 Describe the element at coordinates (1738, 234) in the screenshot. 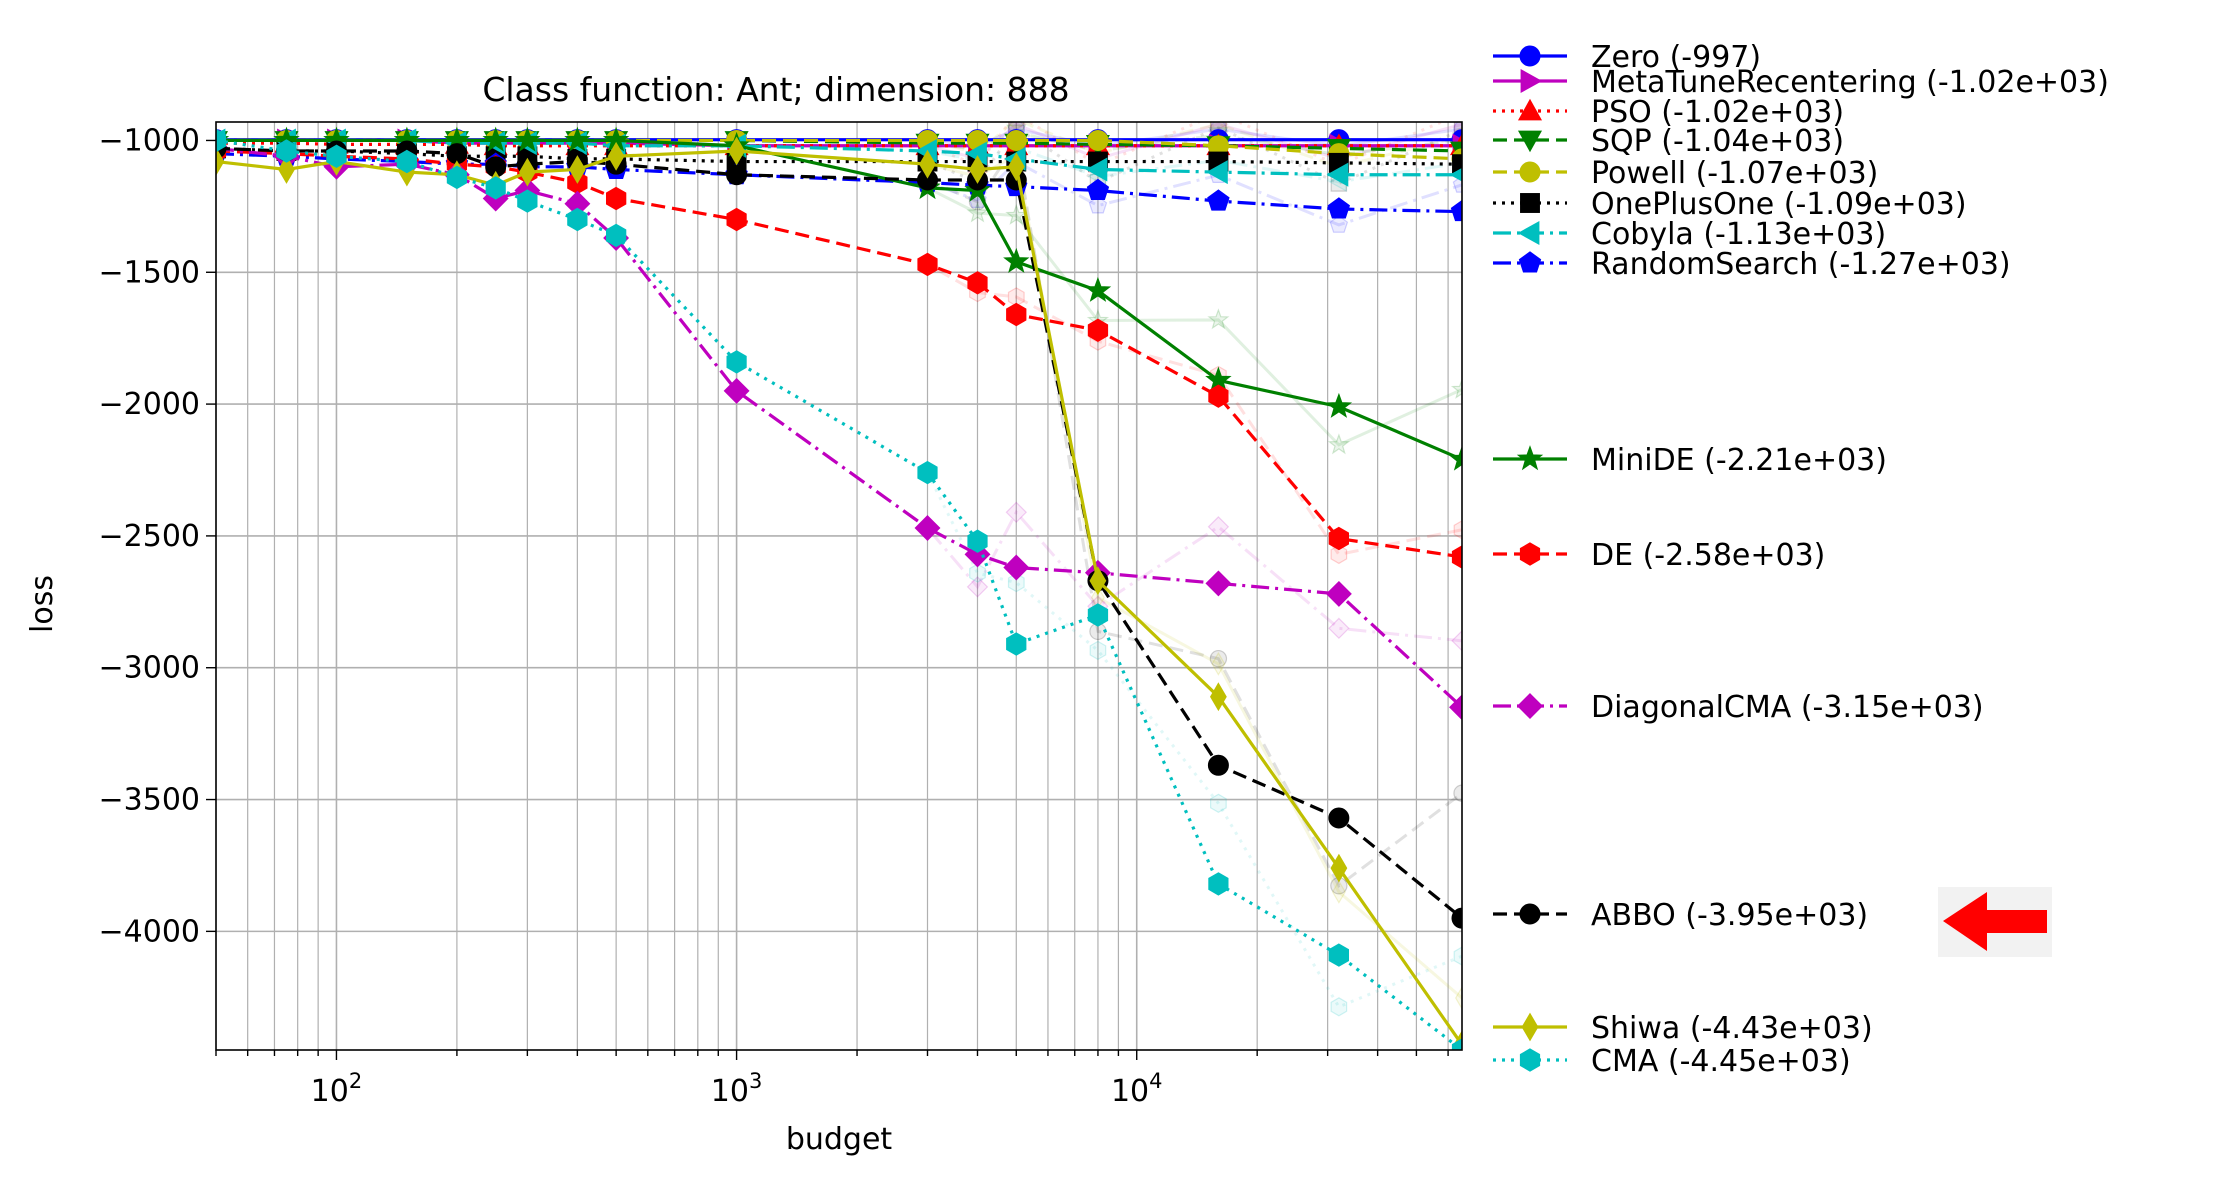

I see `legend-label: Cobyla (-1.13e+03)` at that location.